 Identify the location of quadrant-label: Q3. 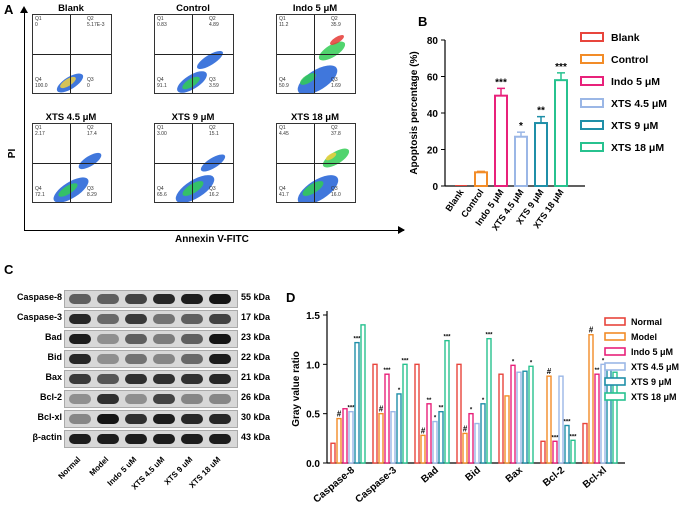
(212, 189).